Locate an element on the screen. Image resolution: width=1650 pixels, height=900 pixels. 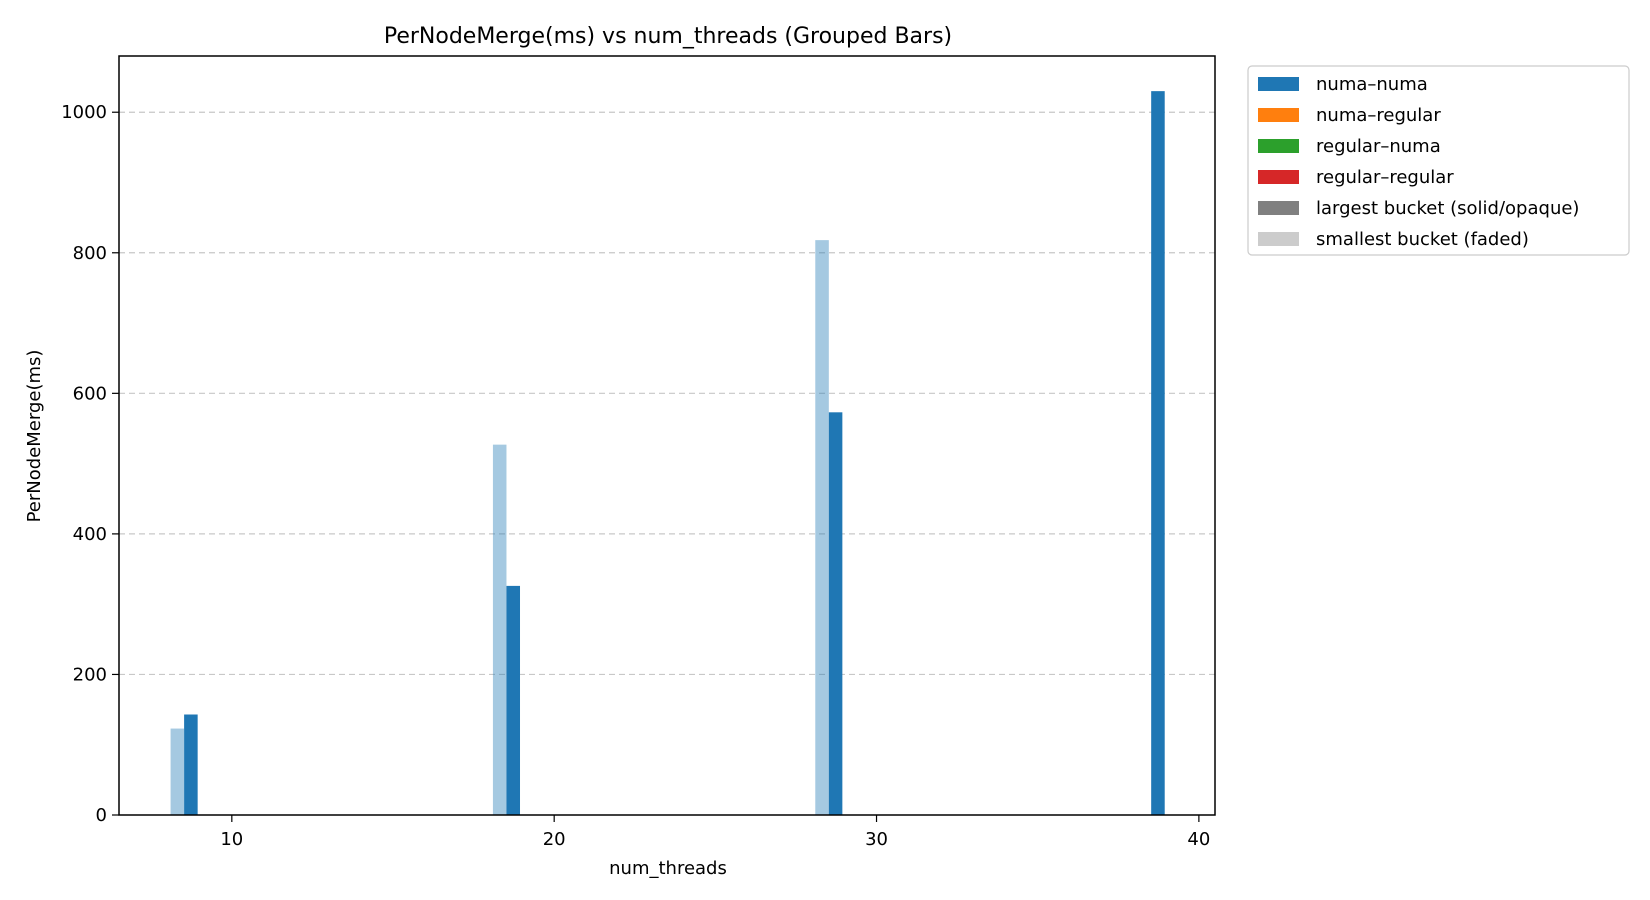
legend-label: numa–regular is located at coordinates (1378, 115).